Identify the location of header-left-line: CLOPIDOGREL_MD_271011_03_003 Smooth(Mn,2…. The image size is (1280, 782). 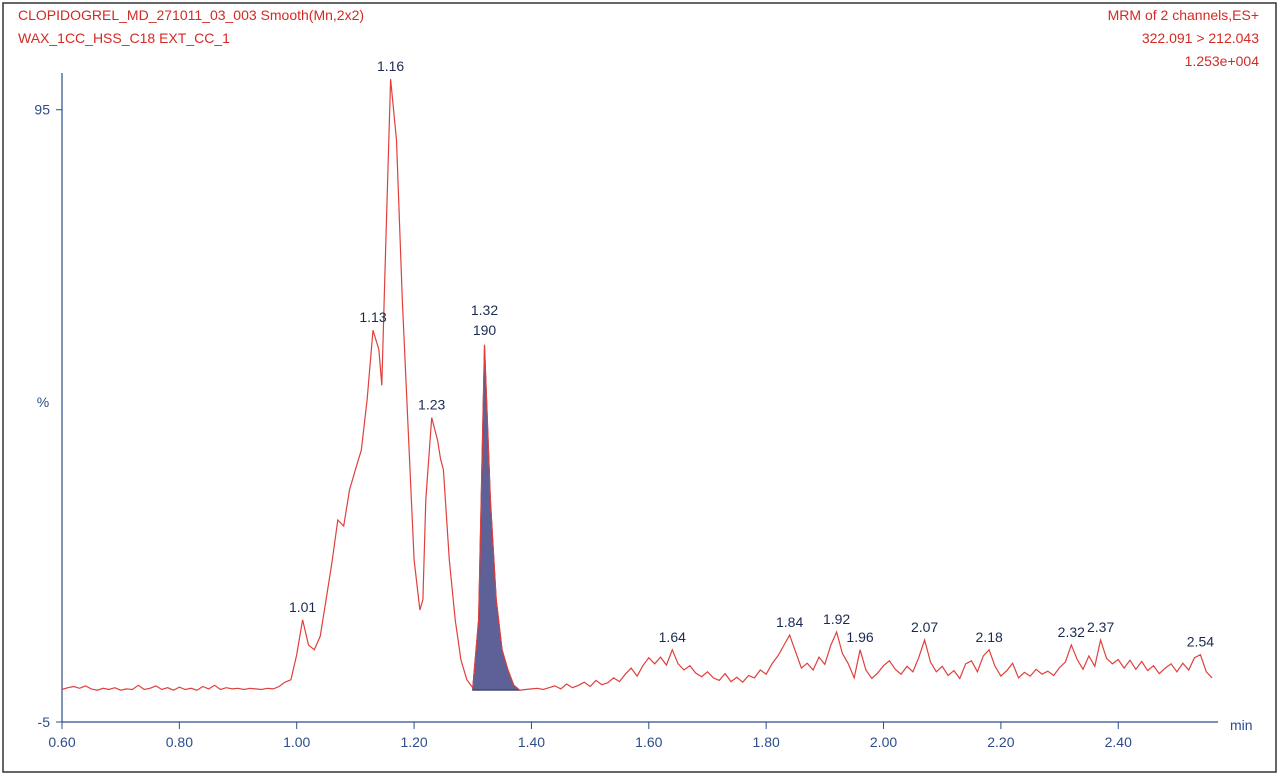
(191, 15).